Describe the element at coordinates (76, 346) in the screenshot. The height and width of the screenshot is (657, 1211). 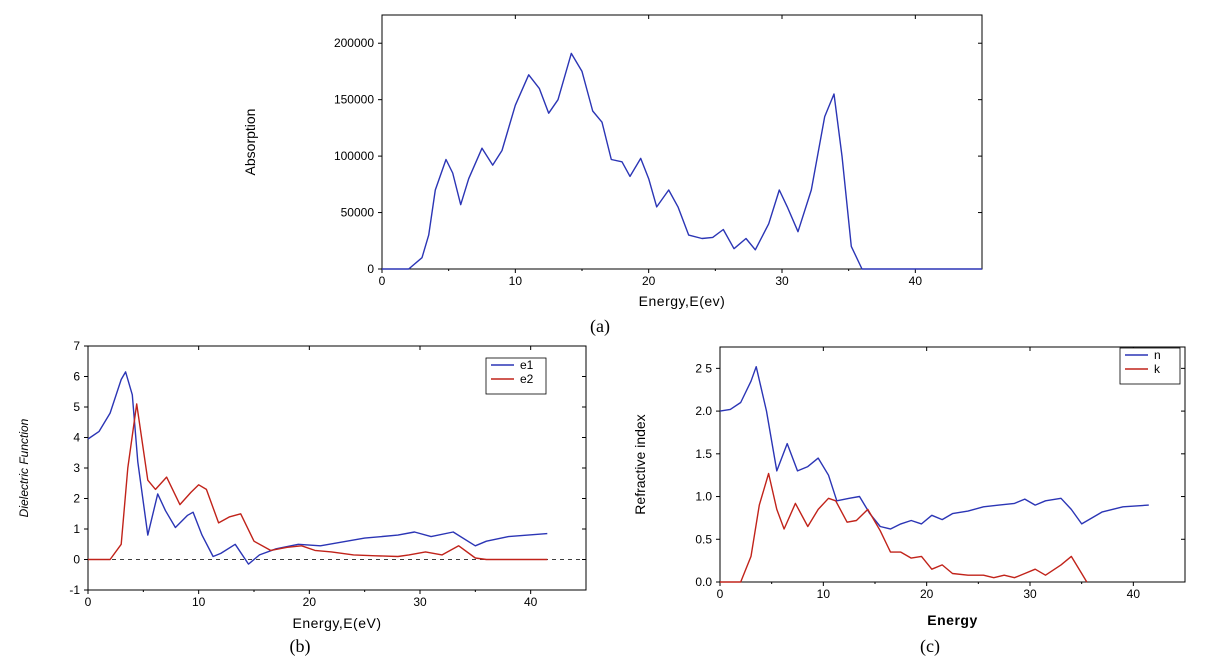
I see `y-tick-label: 7` at that location.